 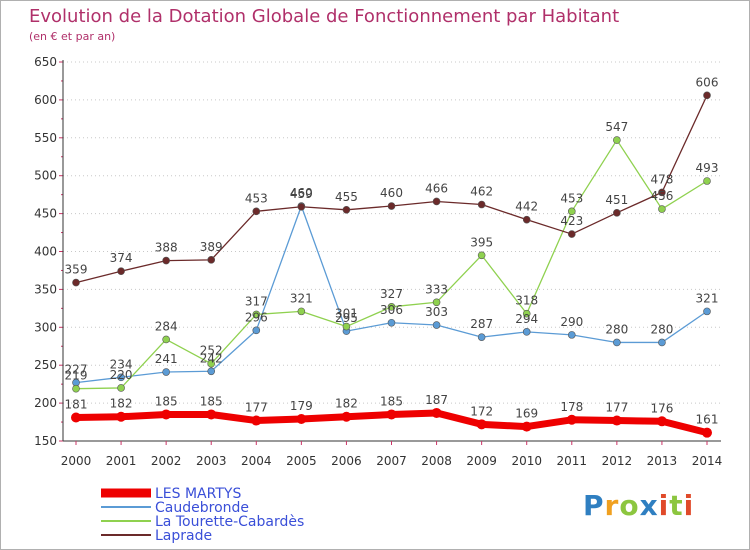 What do you see at coordinates (481, 411) in the screenshot?
I see `data-label: 172` at bounding box center [481, 411].